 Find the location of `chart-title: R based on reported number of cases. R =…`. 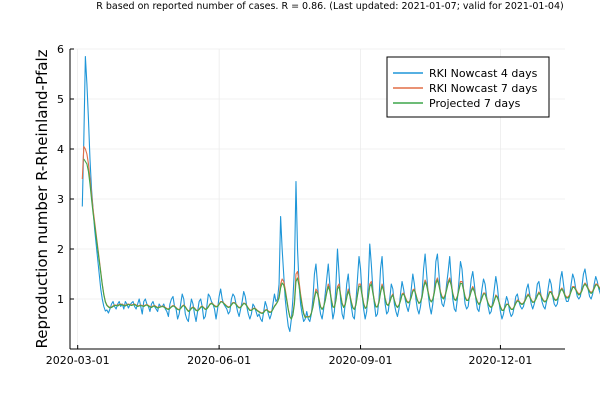

chart-title: R based on reported number of cases. R =… is located at coordinates (329, 6).